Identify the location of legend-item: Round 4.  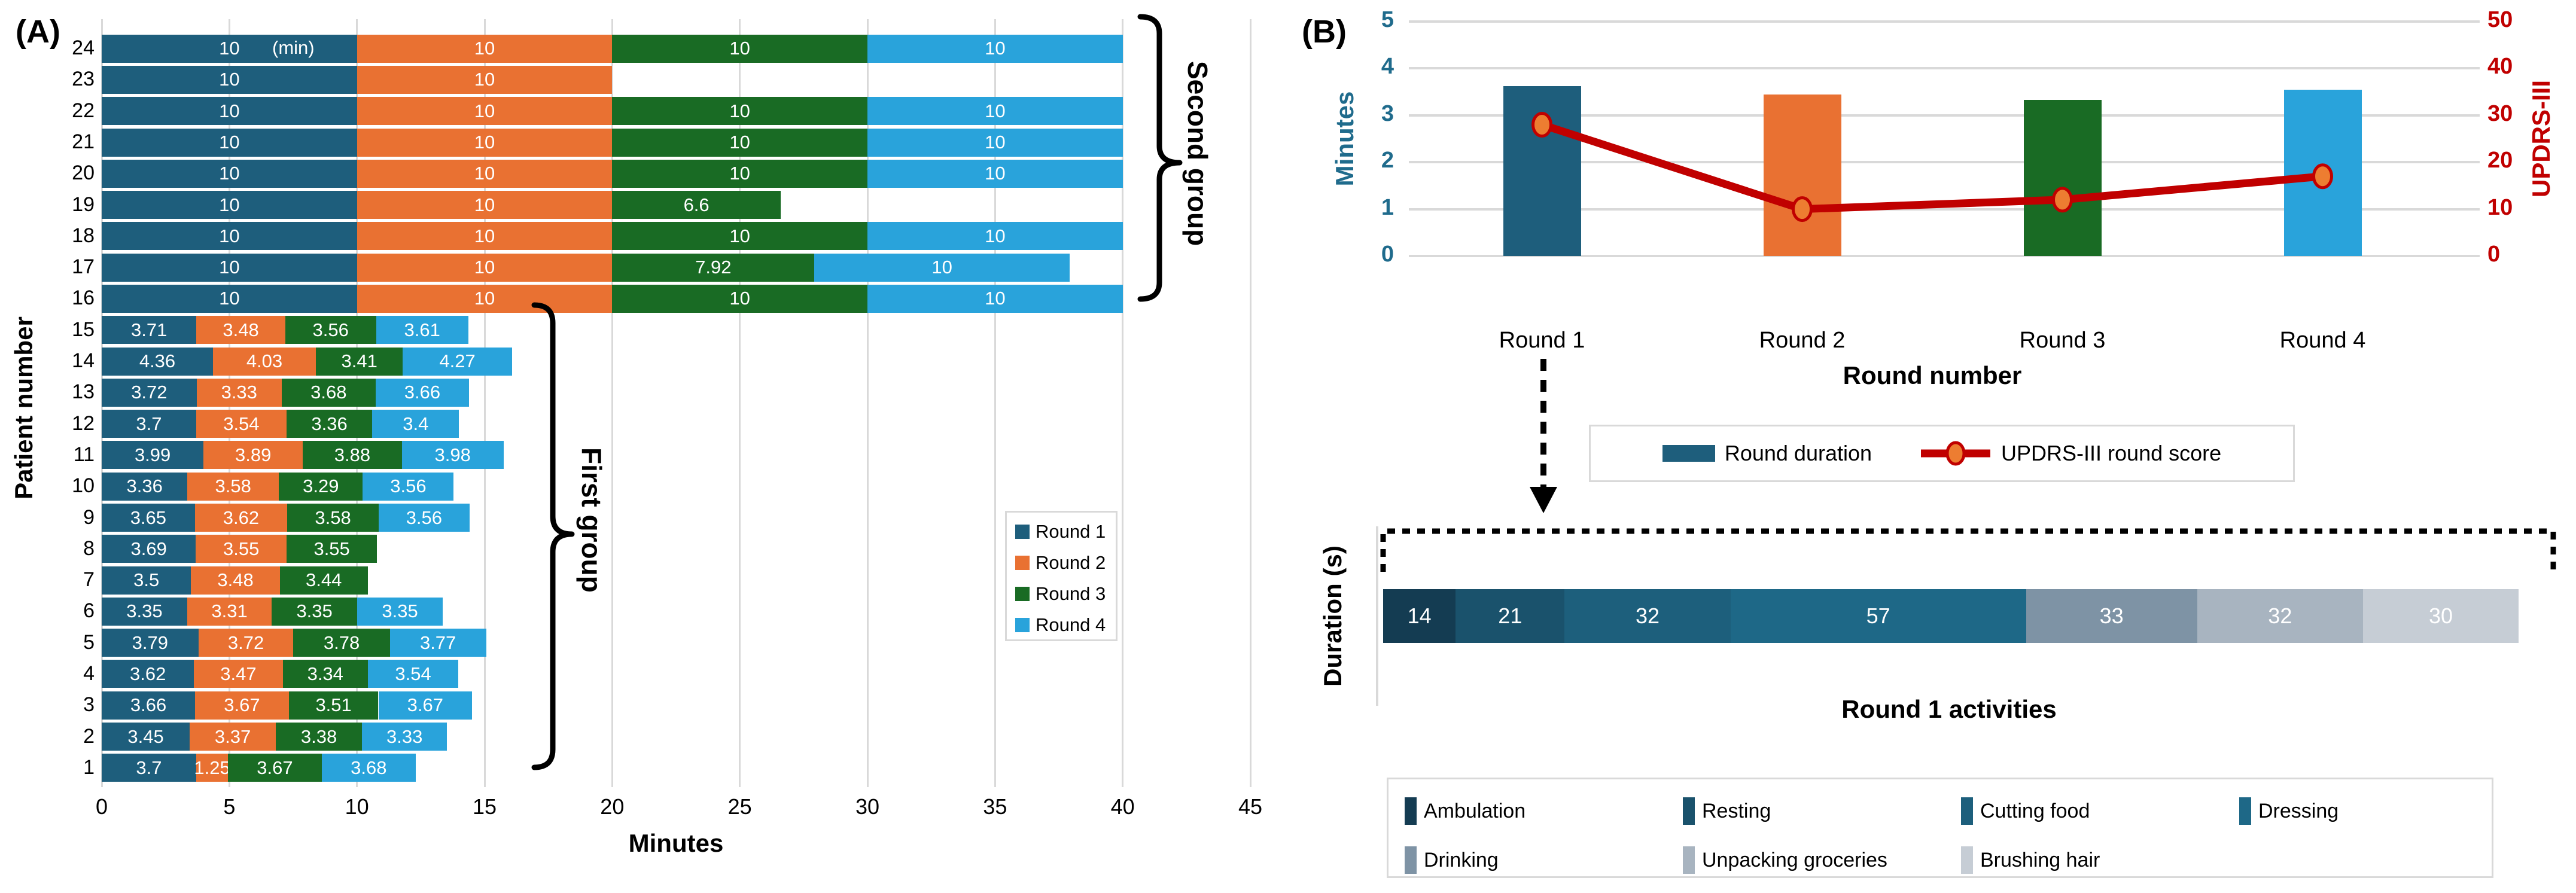
(1061, 625).